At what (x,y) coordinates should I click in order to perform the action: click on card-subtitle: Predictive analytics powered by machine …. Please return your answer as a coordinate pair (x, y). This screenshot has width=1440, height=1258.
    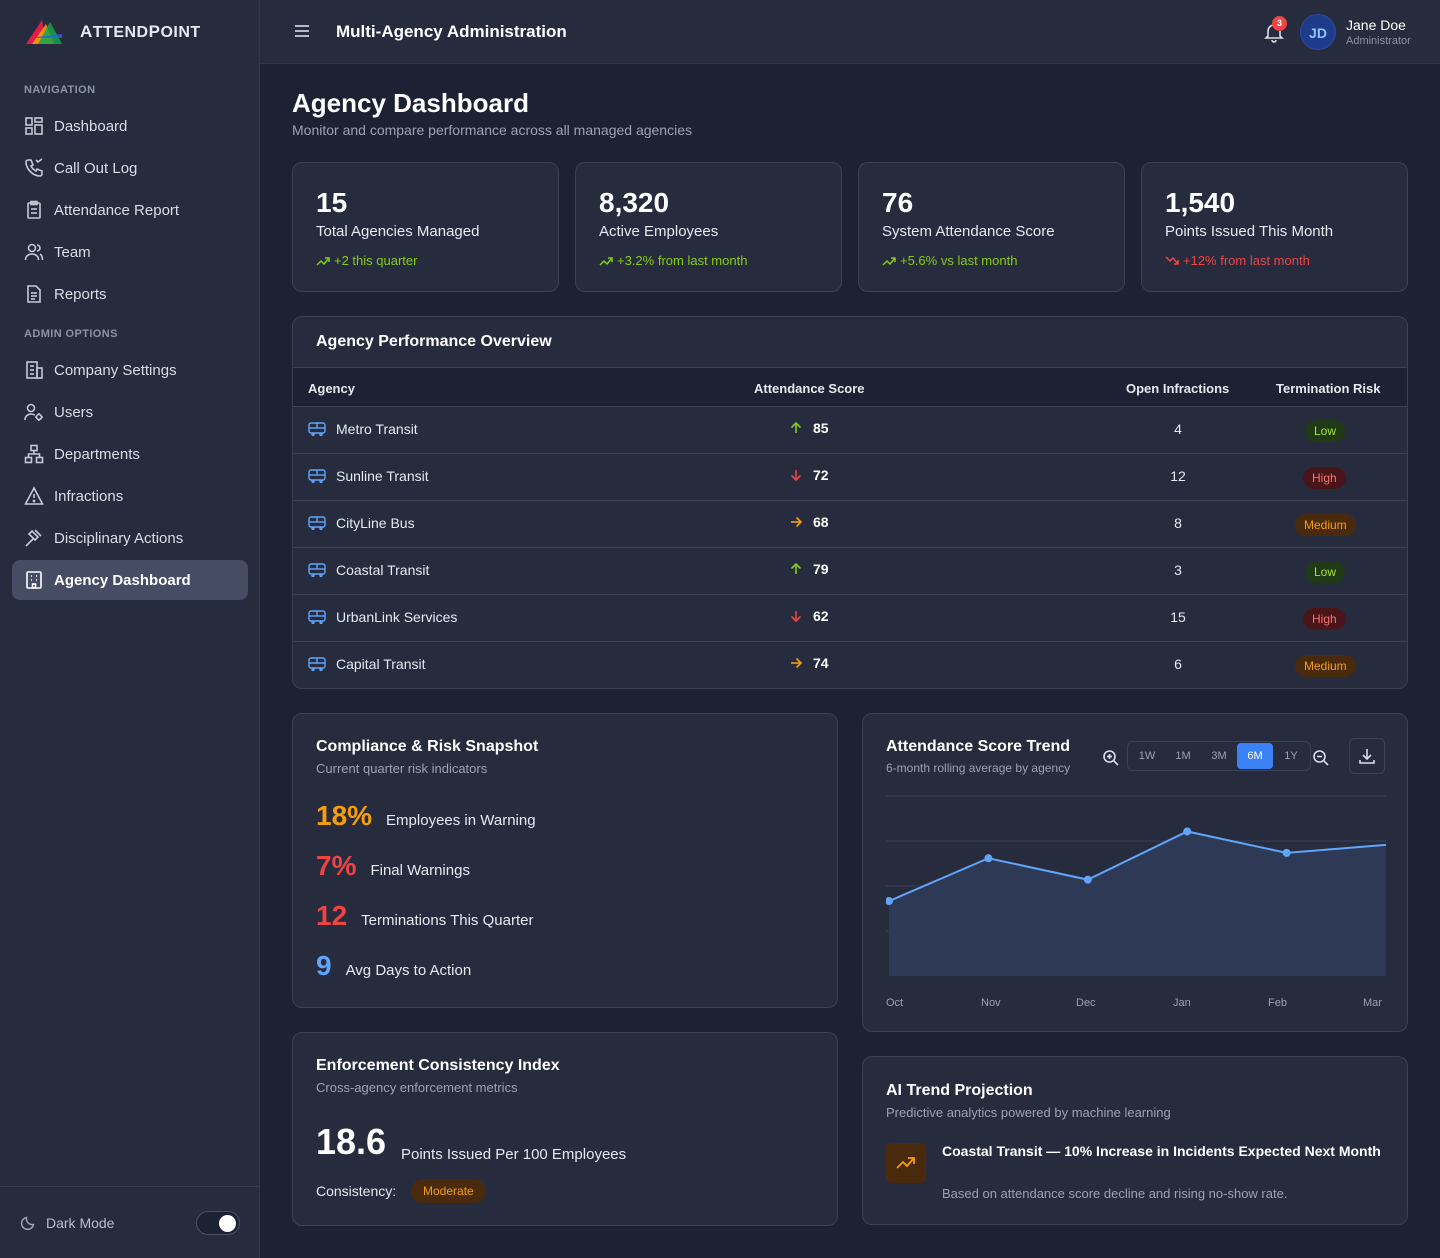
    Looking at the image, I should click on (1028, 1112).